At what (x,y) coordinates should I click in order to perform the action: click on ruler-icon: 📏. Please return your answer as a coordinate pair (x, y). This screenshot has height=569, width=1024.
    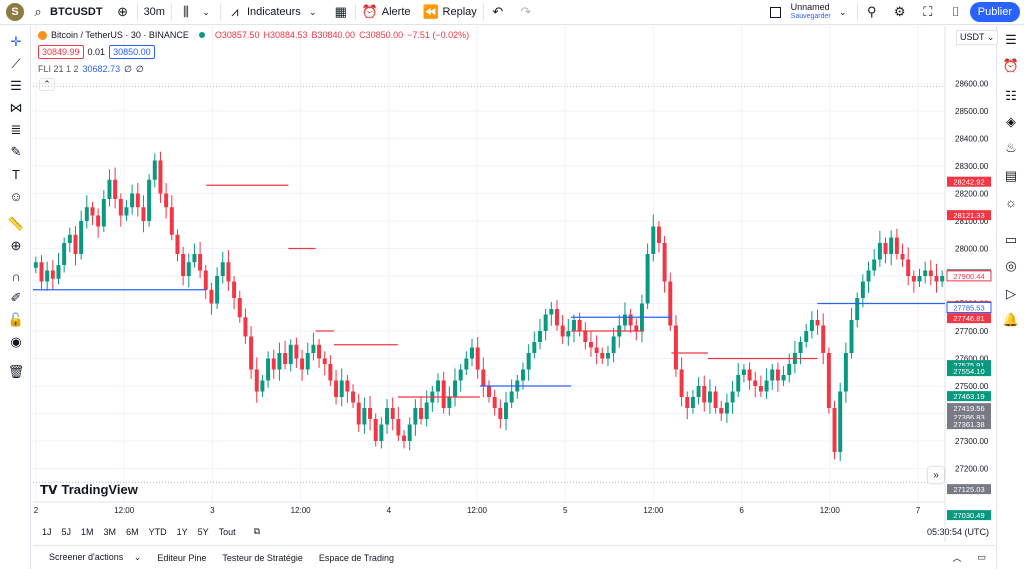
    Looking at the image, I should click on (16, 223).